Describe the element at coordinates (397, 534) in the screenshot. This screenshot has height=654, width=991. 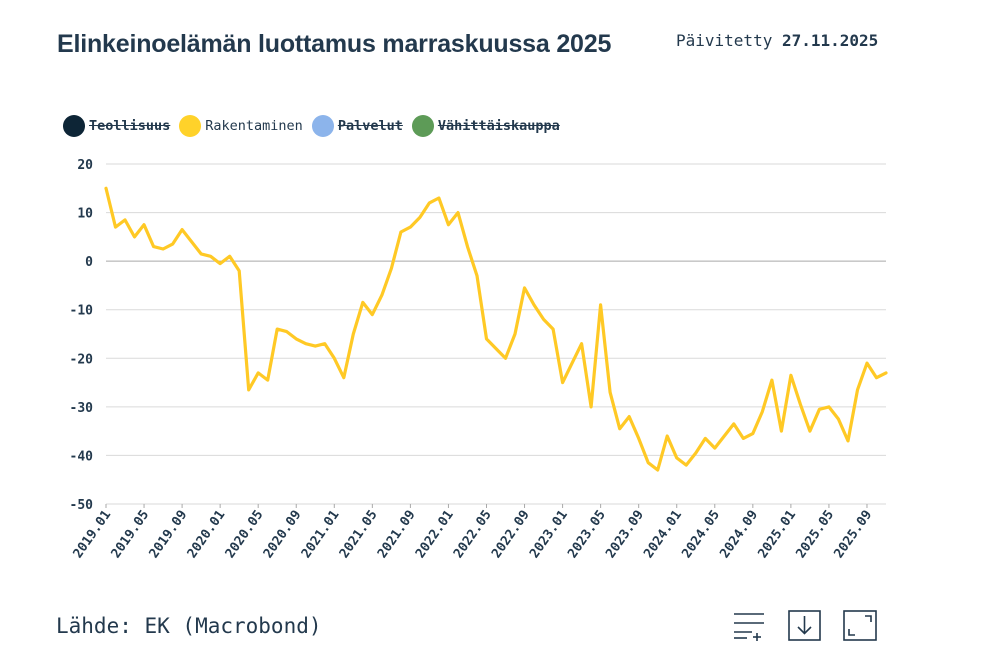
I see `x-tick-label: 2021.09` at that location.